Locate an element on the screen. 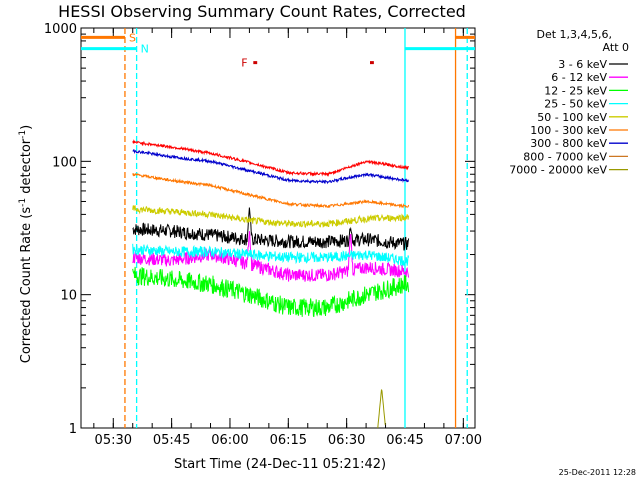 This screenshot has width=640, height=480. y-label-main: Corrected Count Rate (s is located at coordinates (26, 285).